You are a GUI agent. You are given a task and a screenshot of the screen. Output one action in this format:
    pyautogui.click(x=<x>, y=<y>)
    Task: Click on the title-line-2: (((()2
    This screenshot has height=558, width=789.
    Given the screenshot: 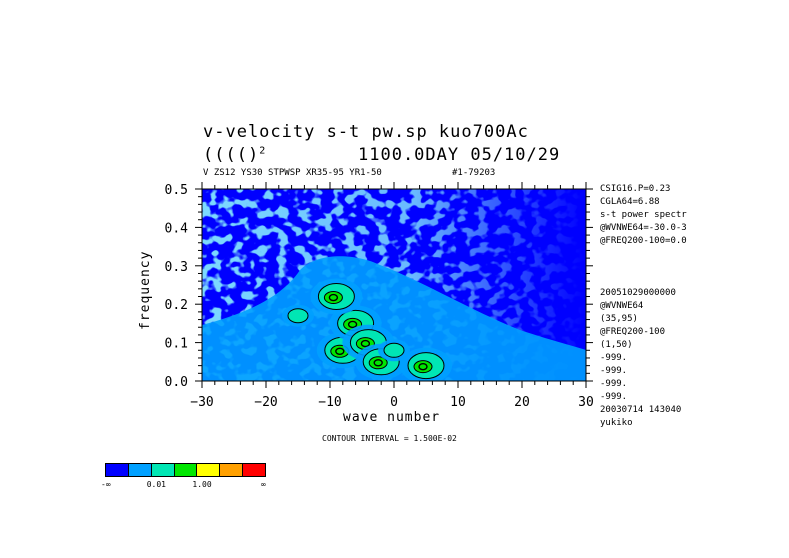 What is the action you would take?
    pyautogui.click(x=234, y=155)
    